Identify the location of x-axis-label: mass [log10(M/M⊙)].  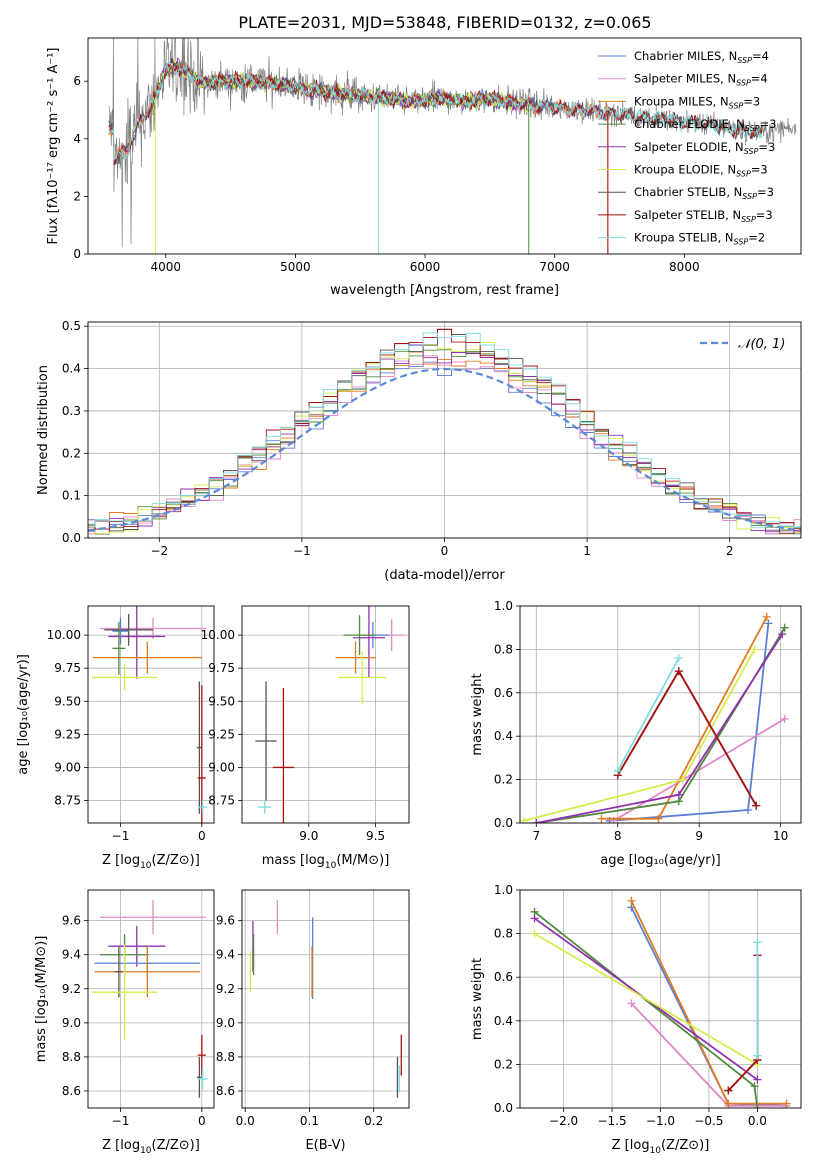
(326, 862).